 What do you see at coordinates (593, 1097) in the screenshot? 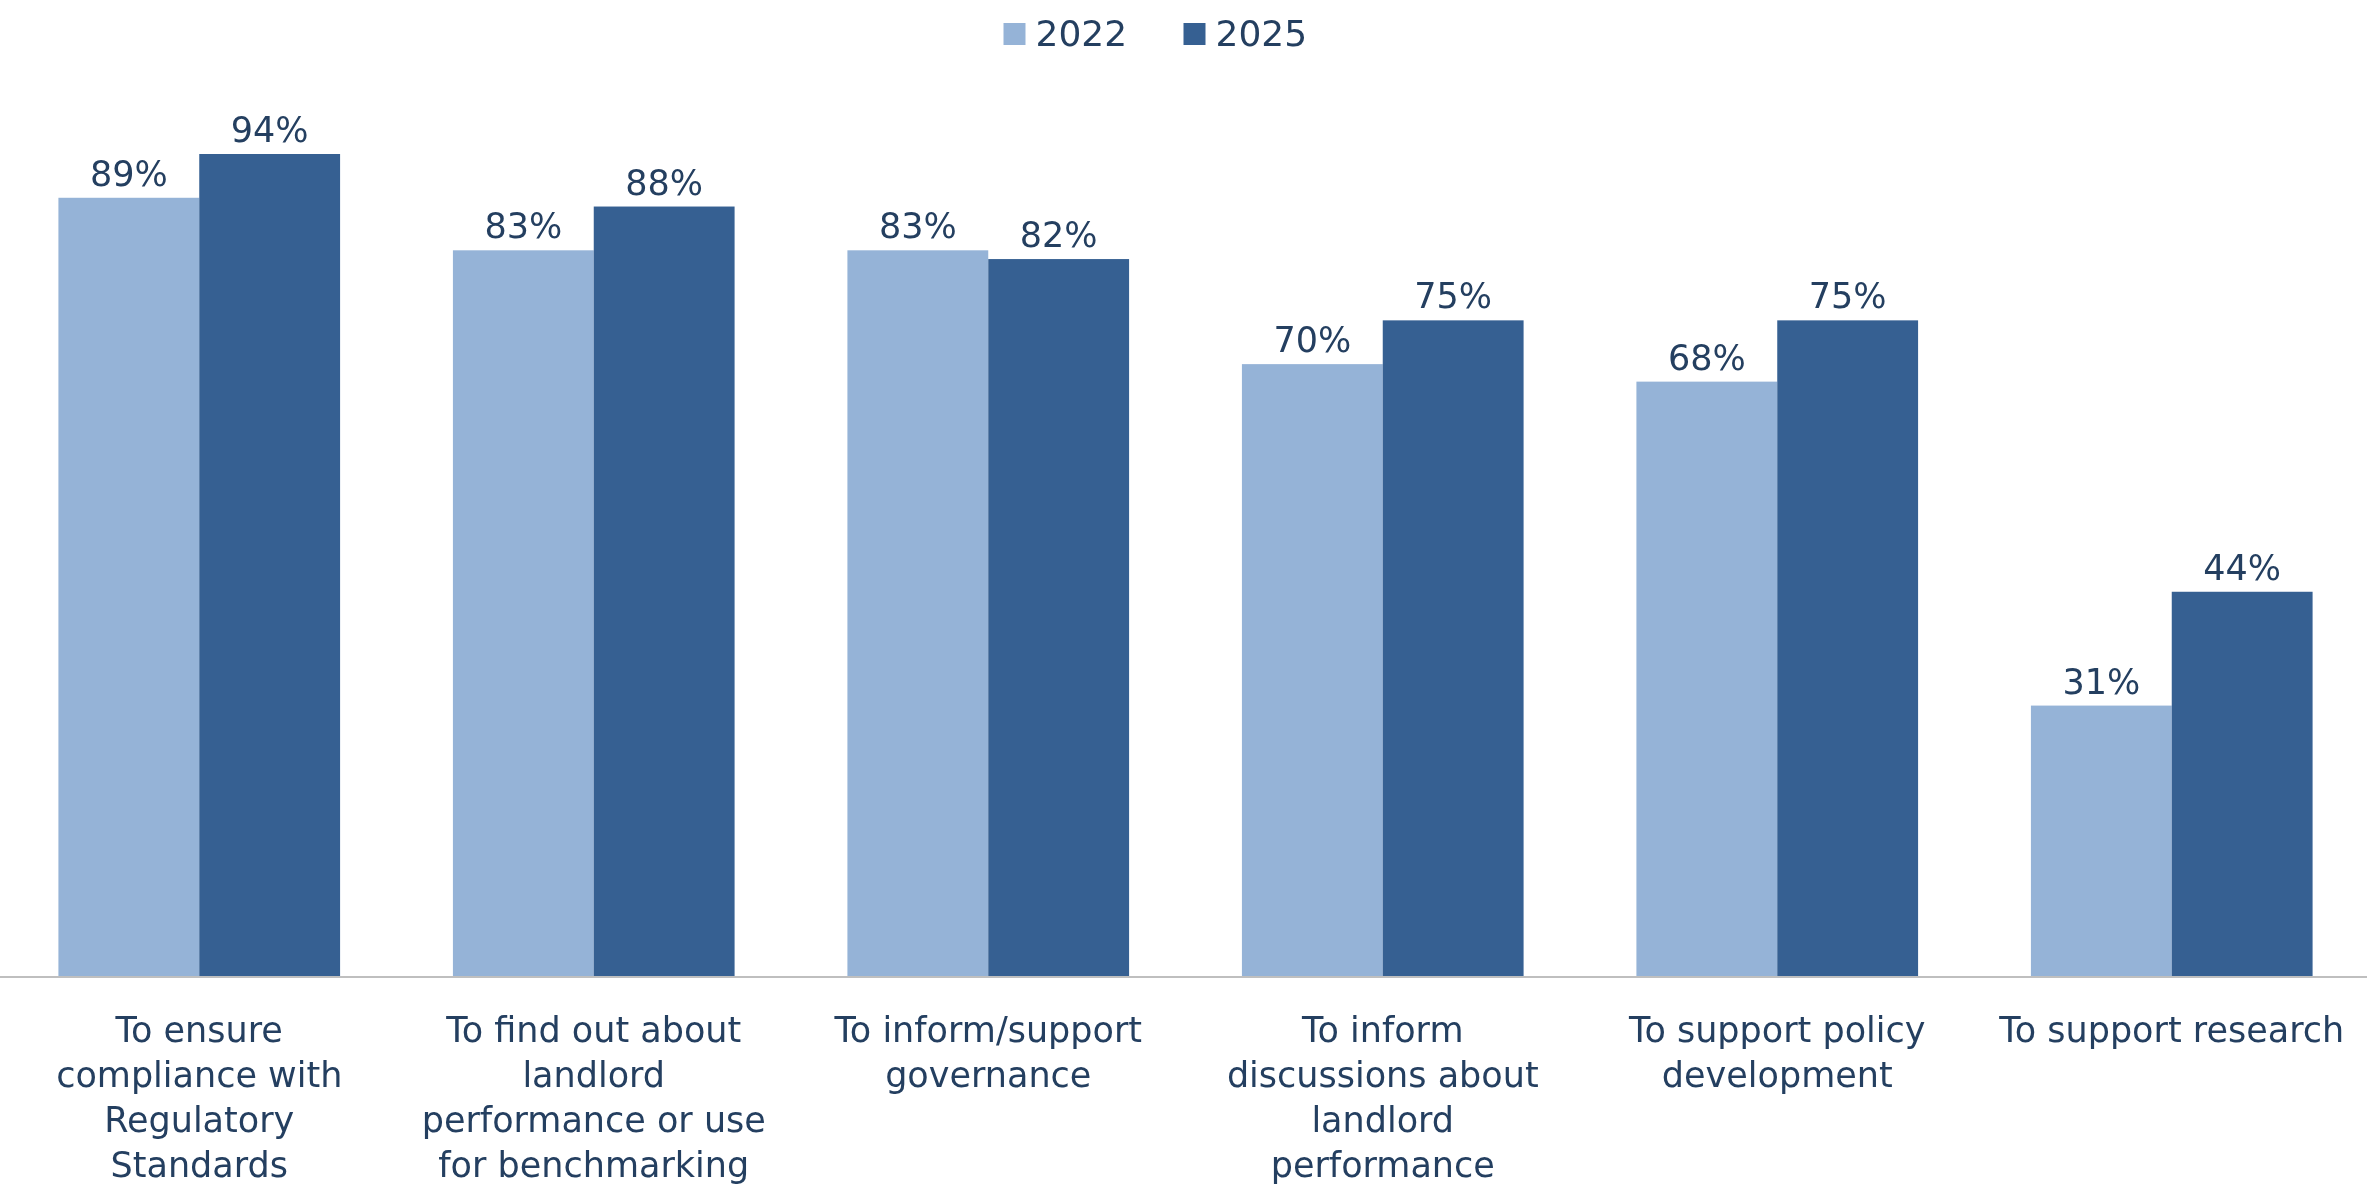
I see `x-tick-label: To find out about landlord performance or use for benchmarking` at bounding box center [593, 1097].